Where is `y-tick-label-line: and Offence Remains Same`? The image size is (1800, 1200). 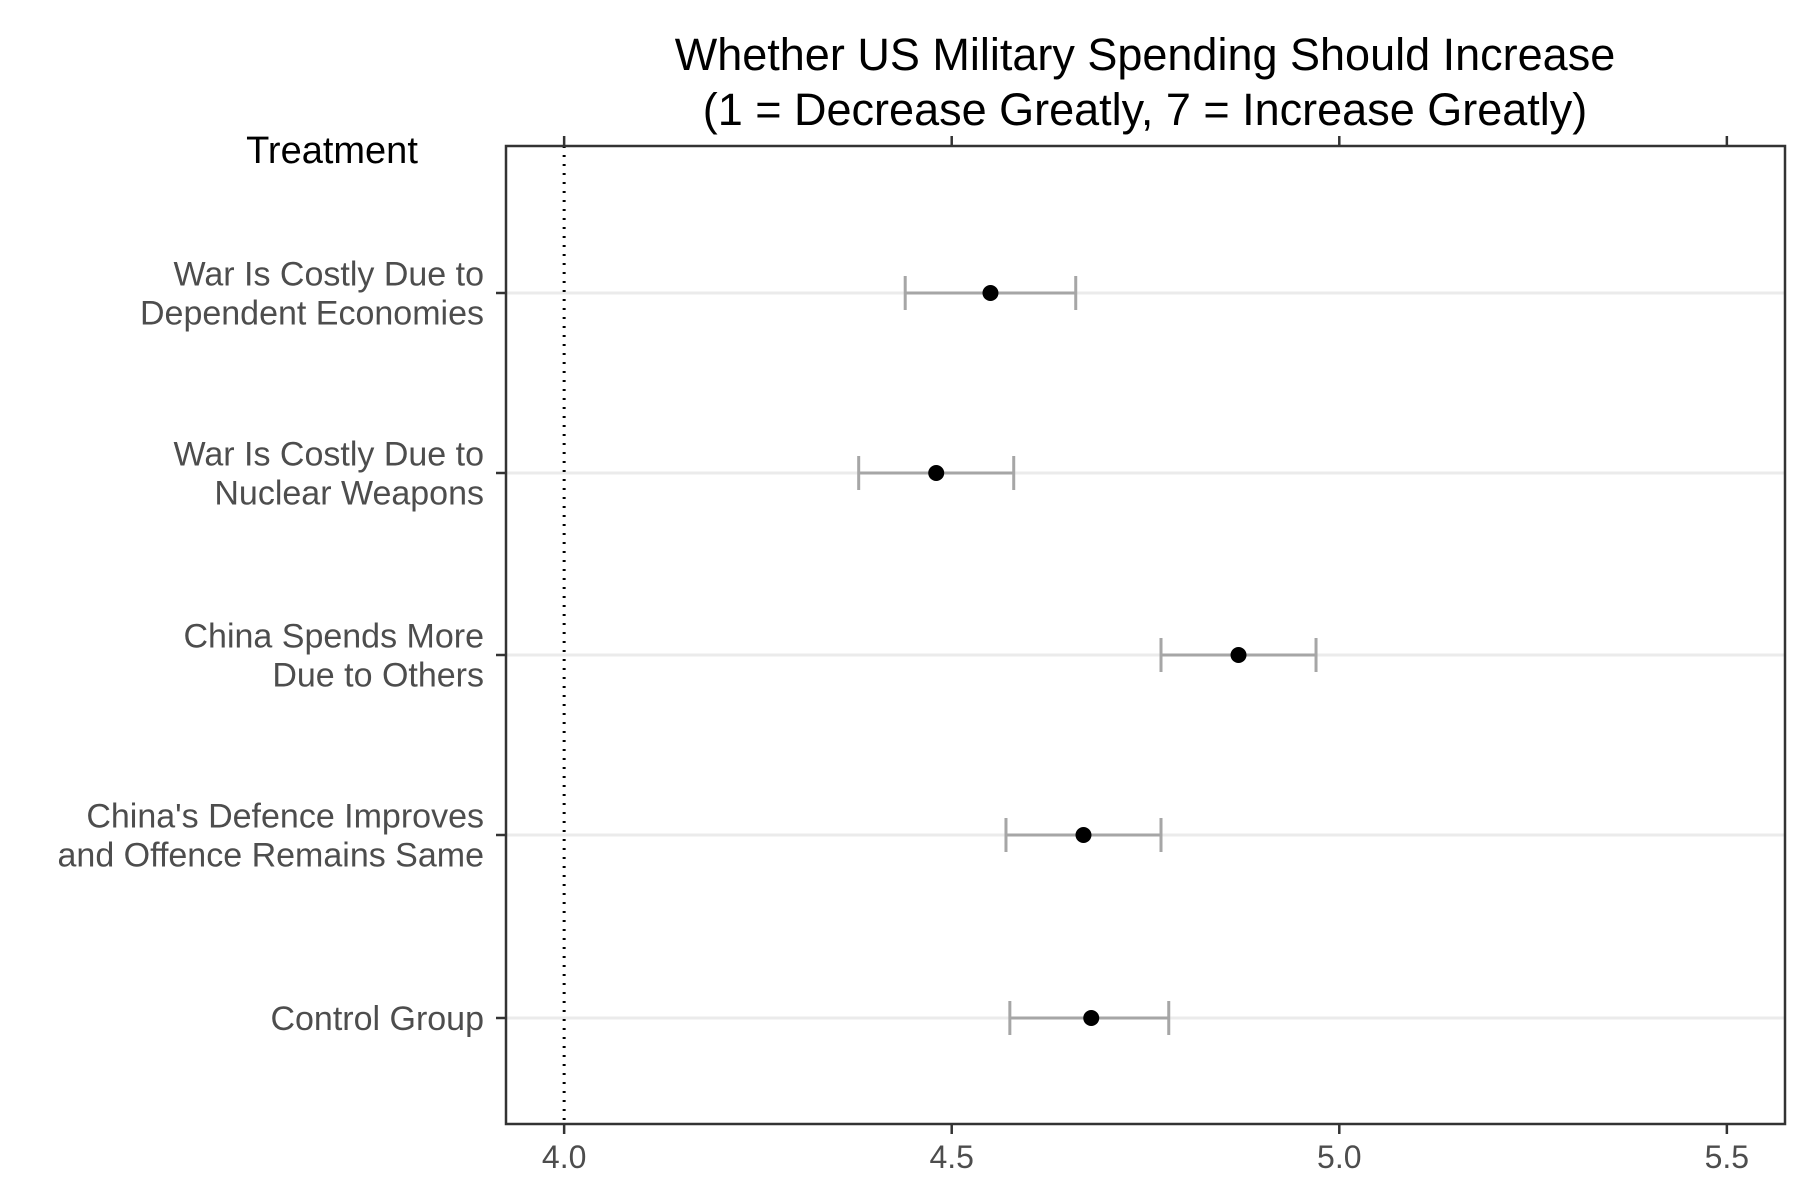
y-tick-label-line: and Offence Remains Same is located at coordinates (271, 856).